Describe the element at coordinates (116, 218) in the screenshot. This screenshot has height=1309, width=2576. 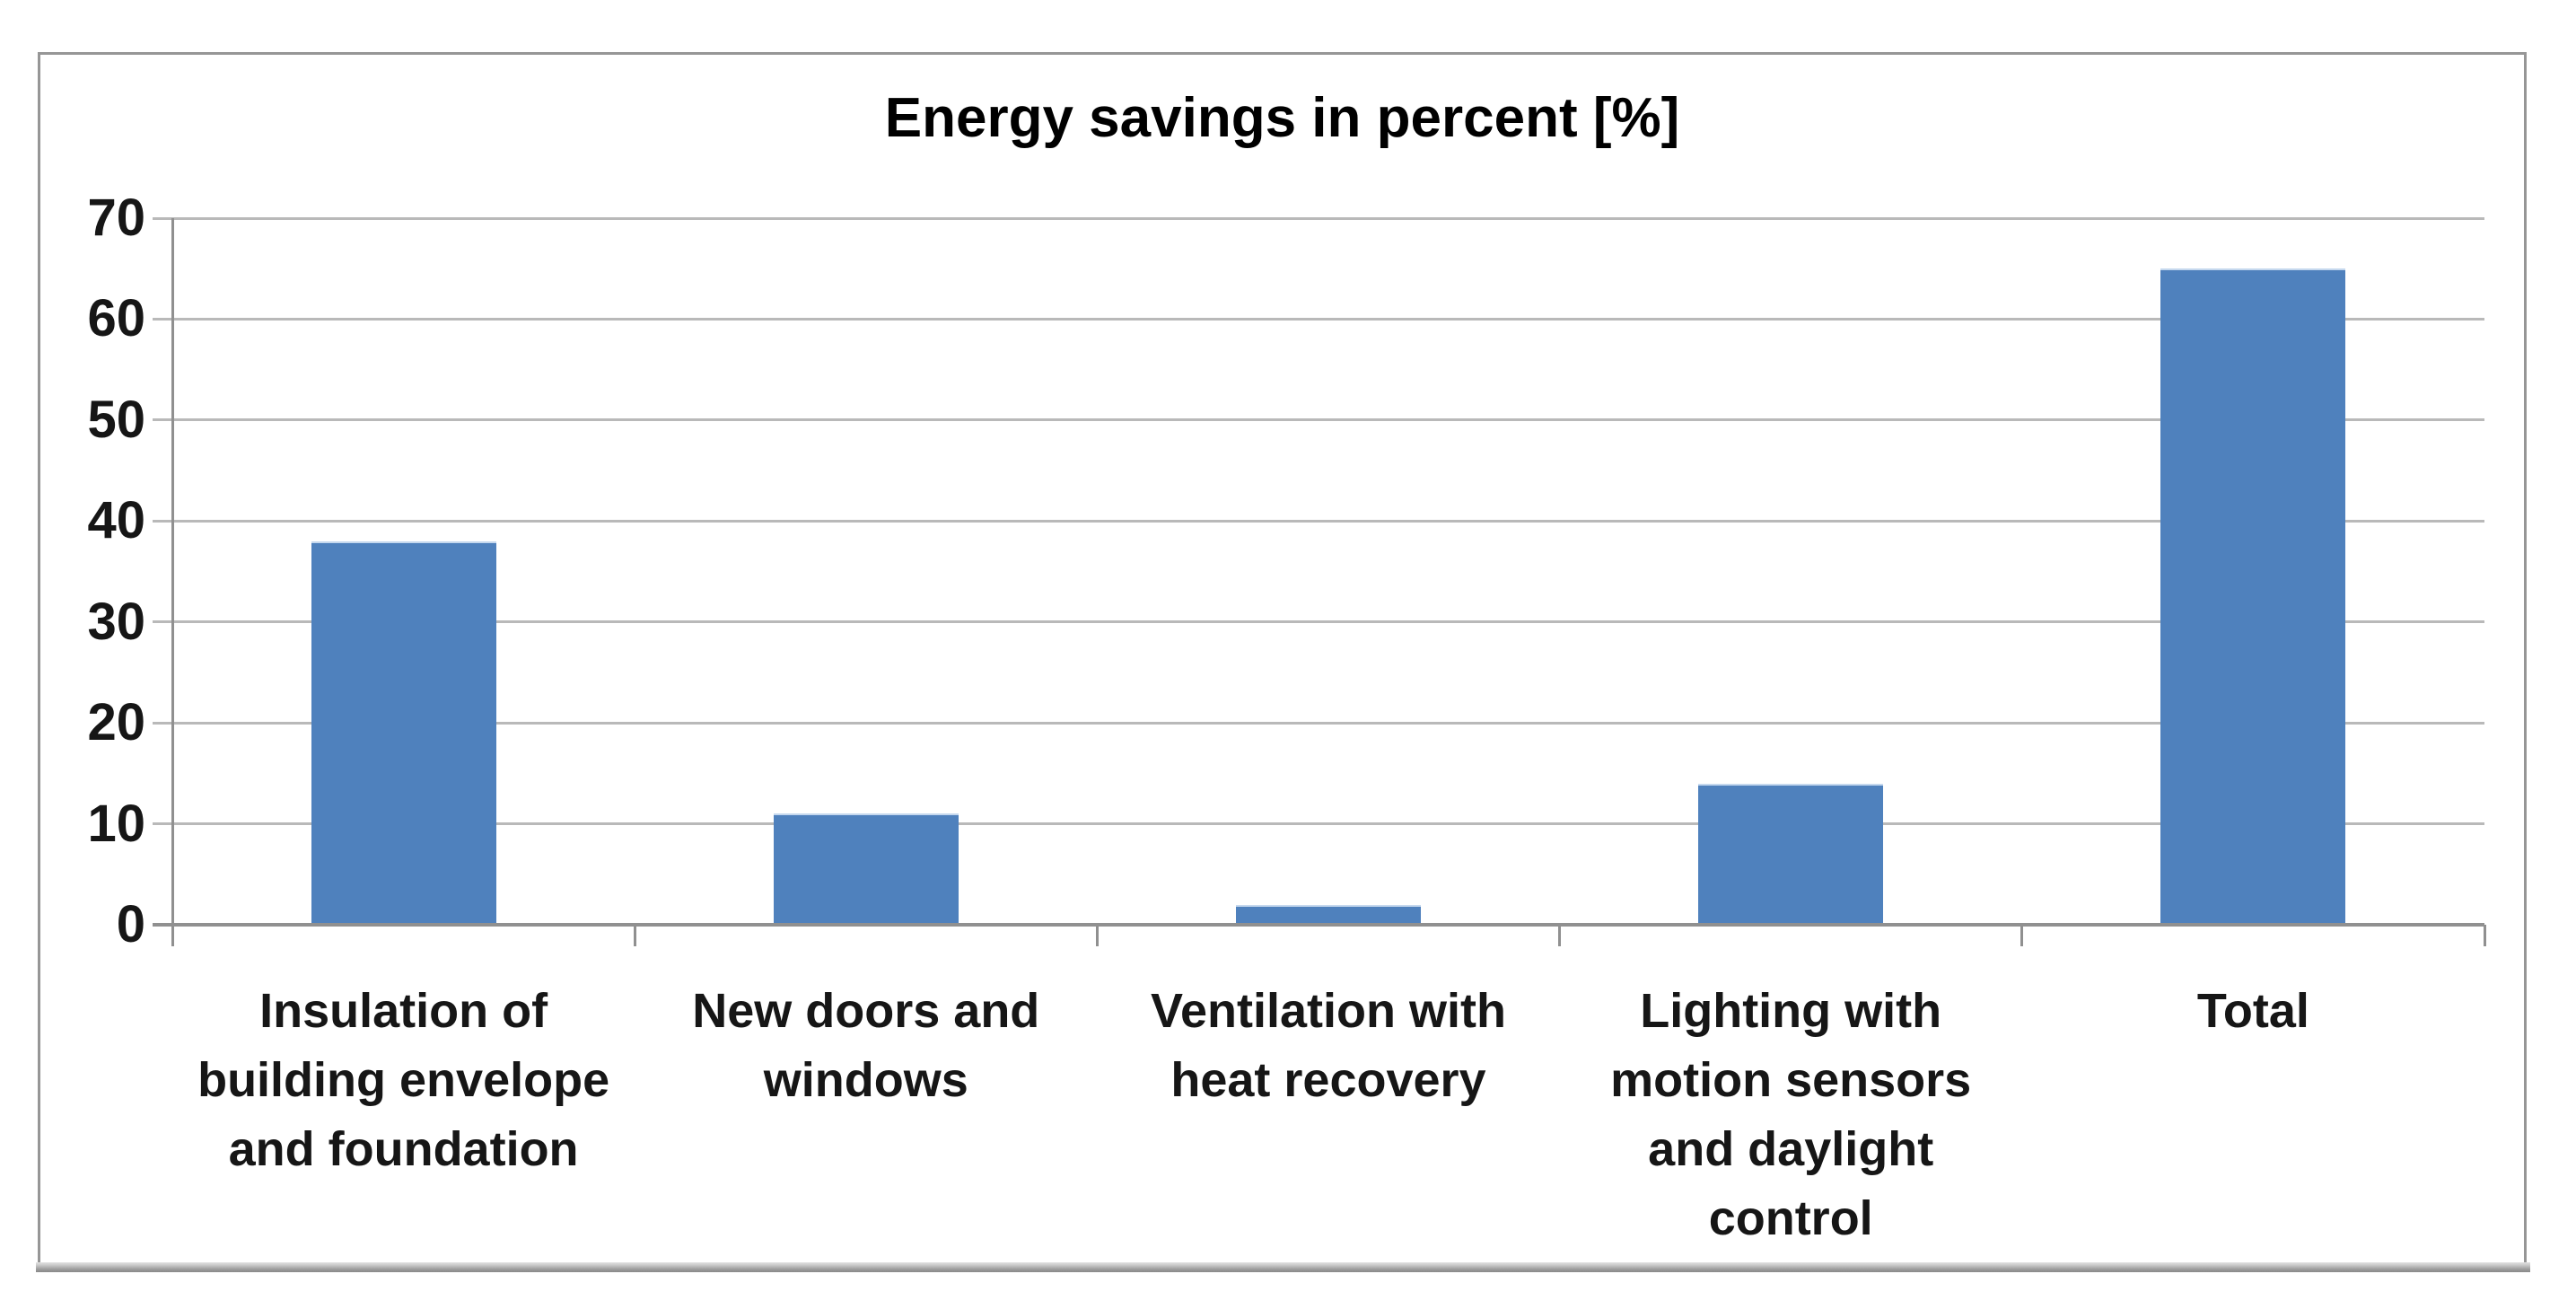
I see `y-axis-label: 70` at that location.